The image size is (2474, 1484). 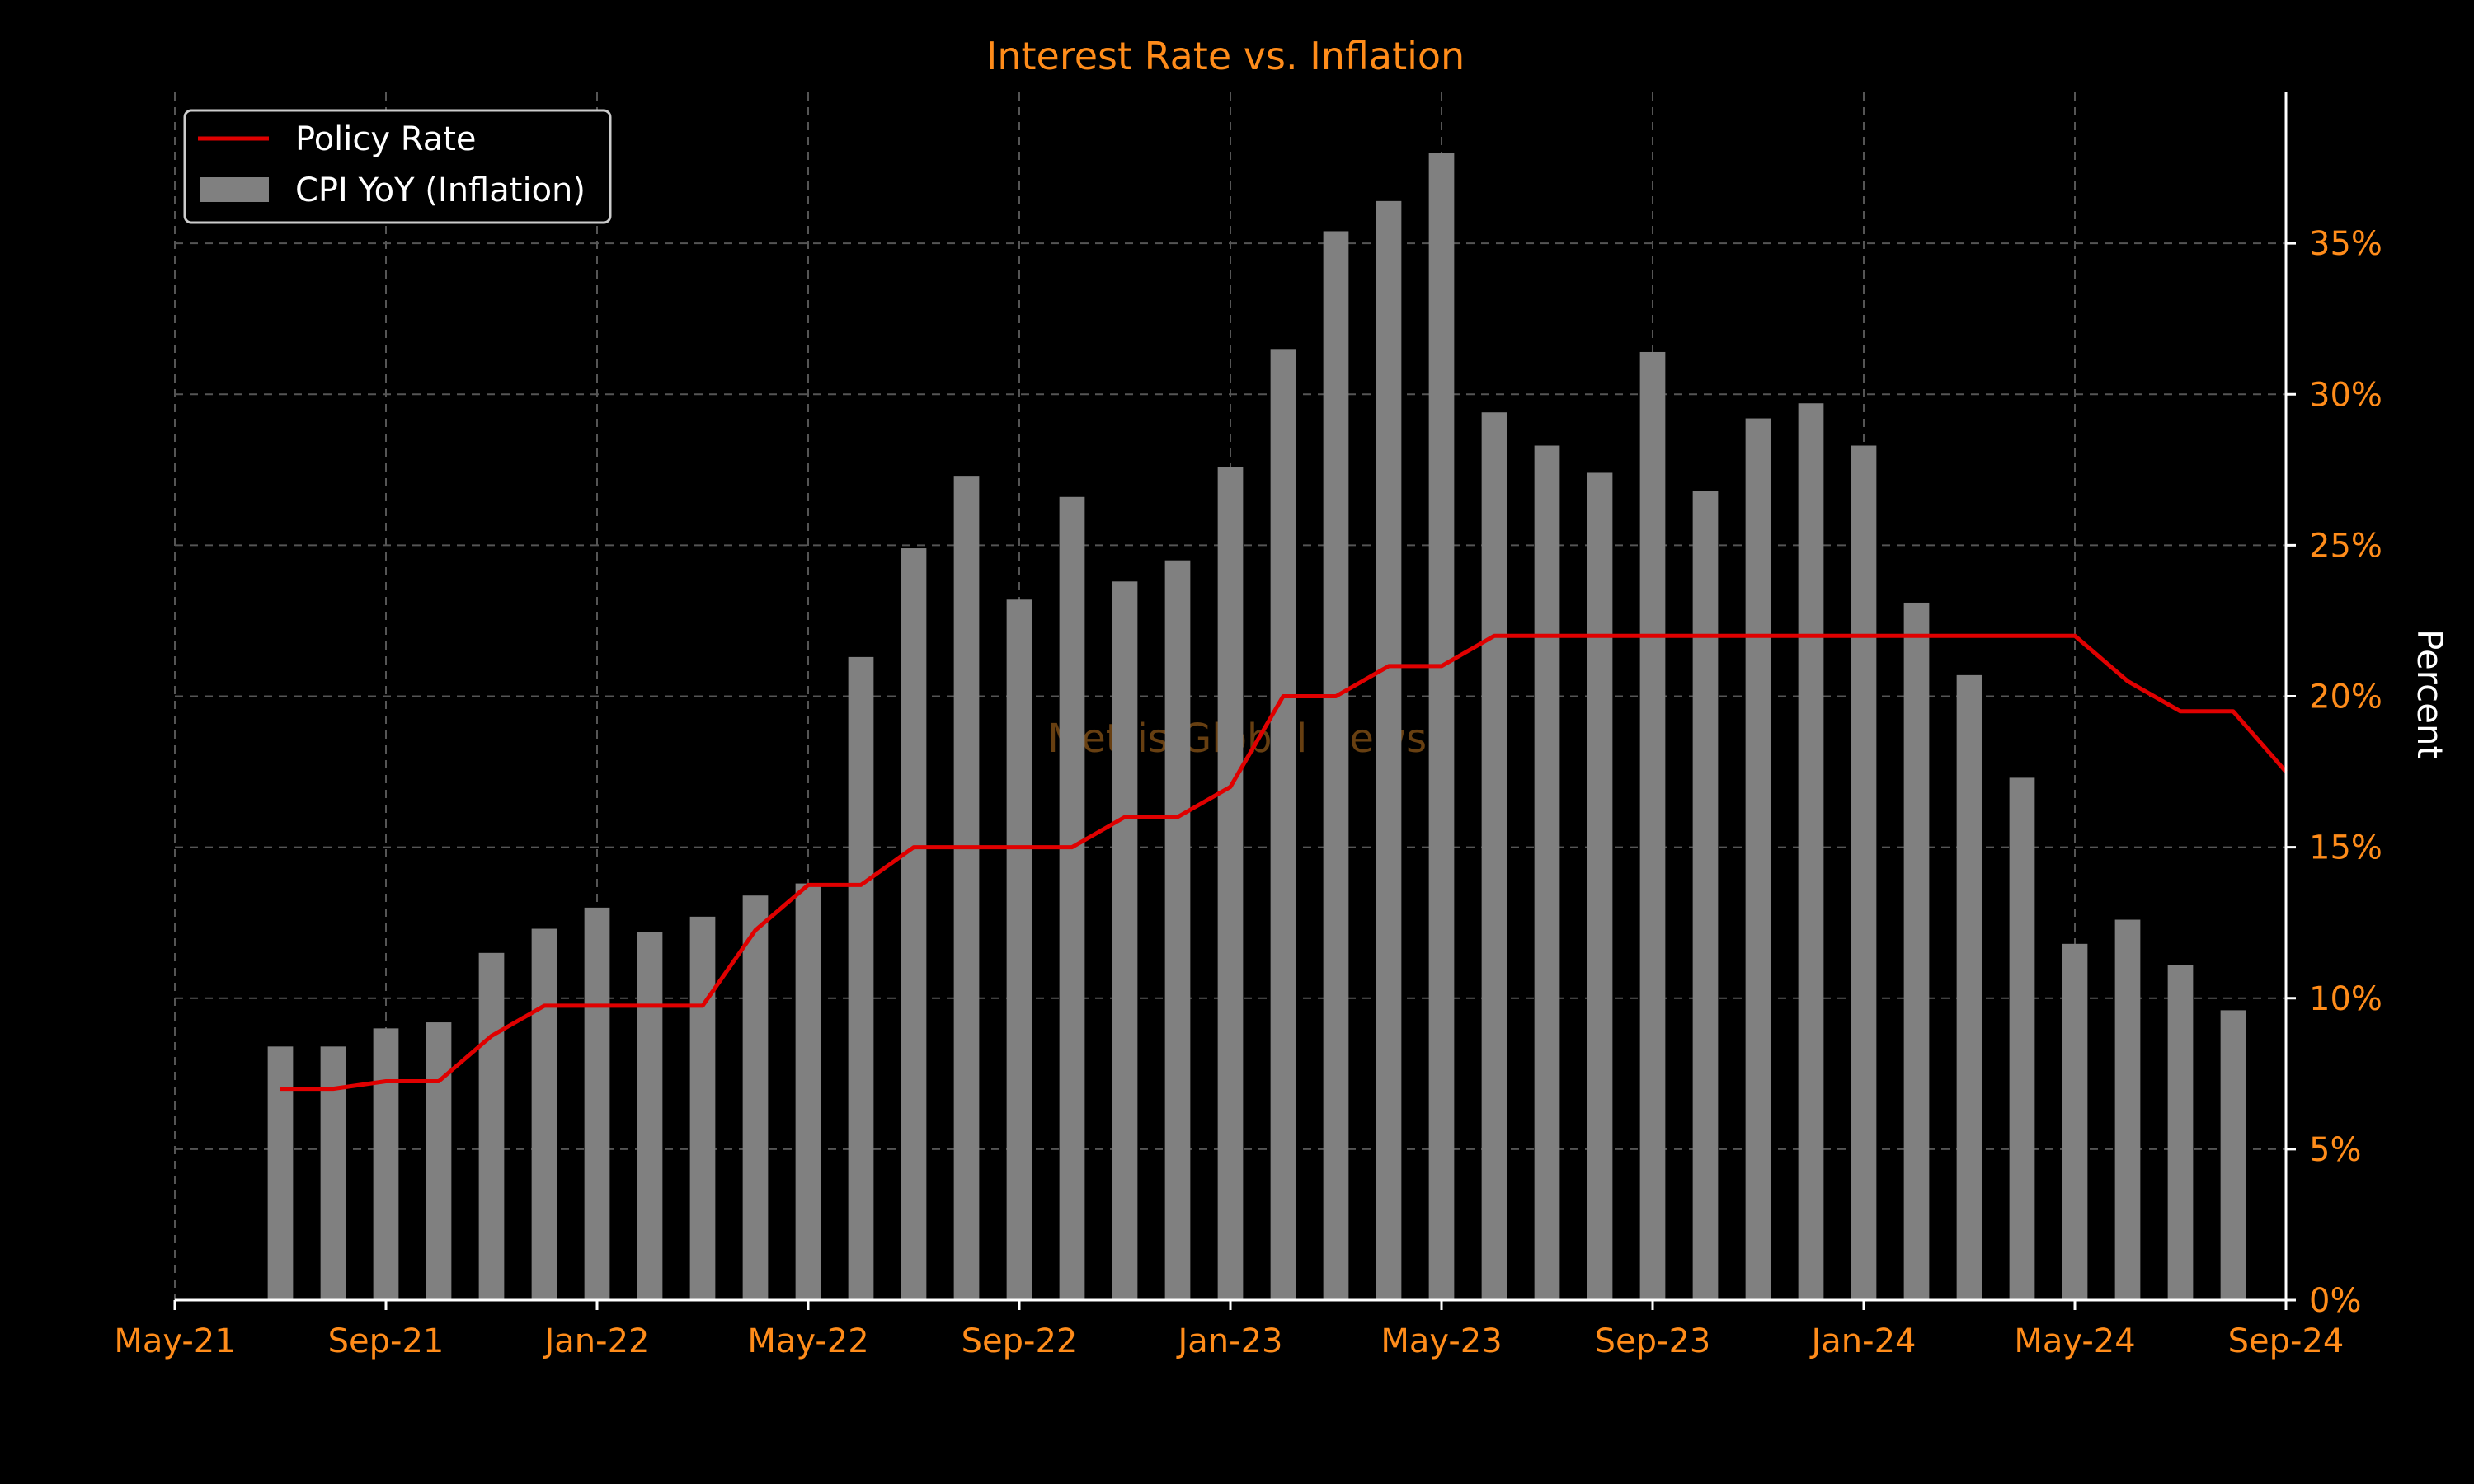 I want to click on y-tick-label: 10%, so click(x=2345, y=999).